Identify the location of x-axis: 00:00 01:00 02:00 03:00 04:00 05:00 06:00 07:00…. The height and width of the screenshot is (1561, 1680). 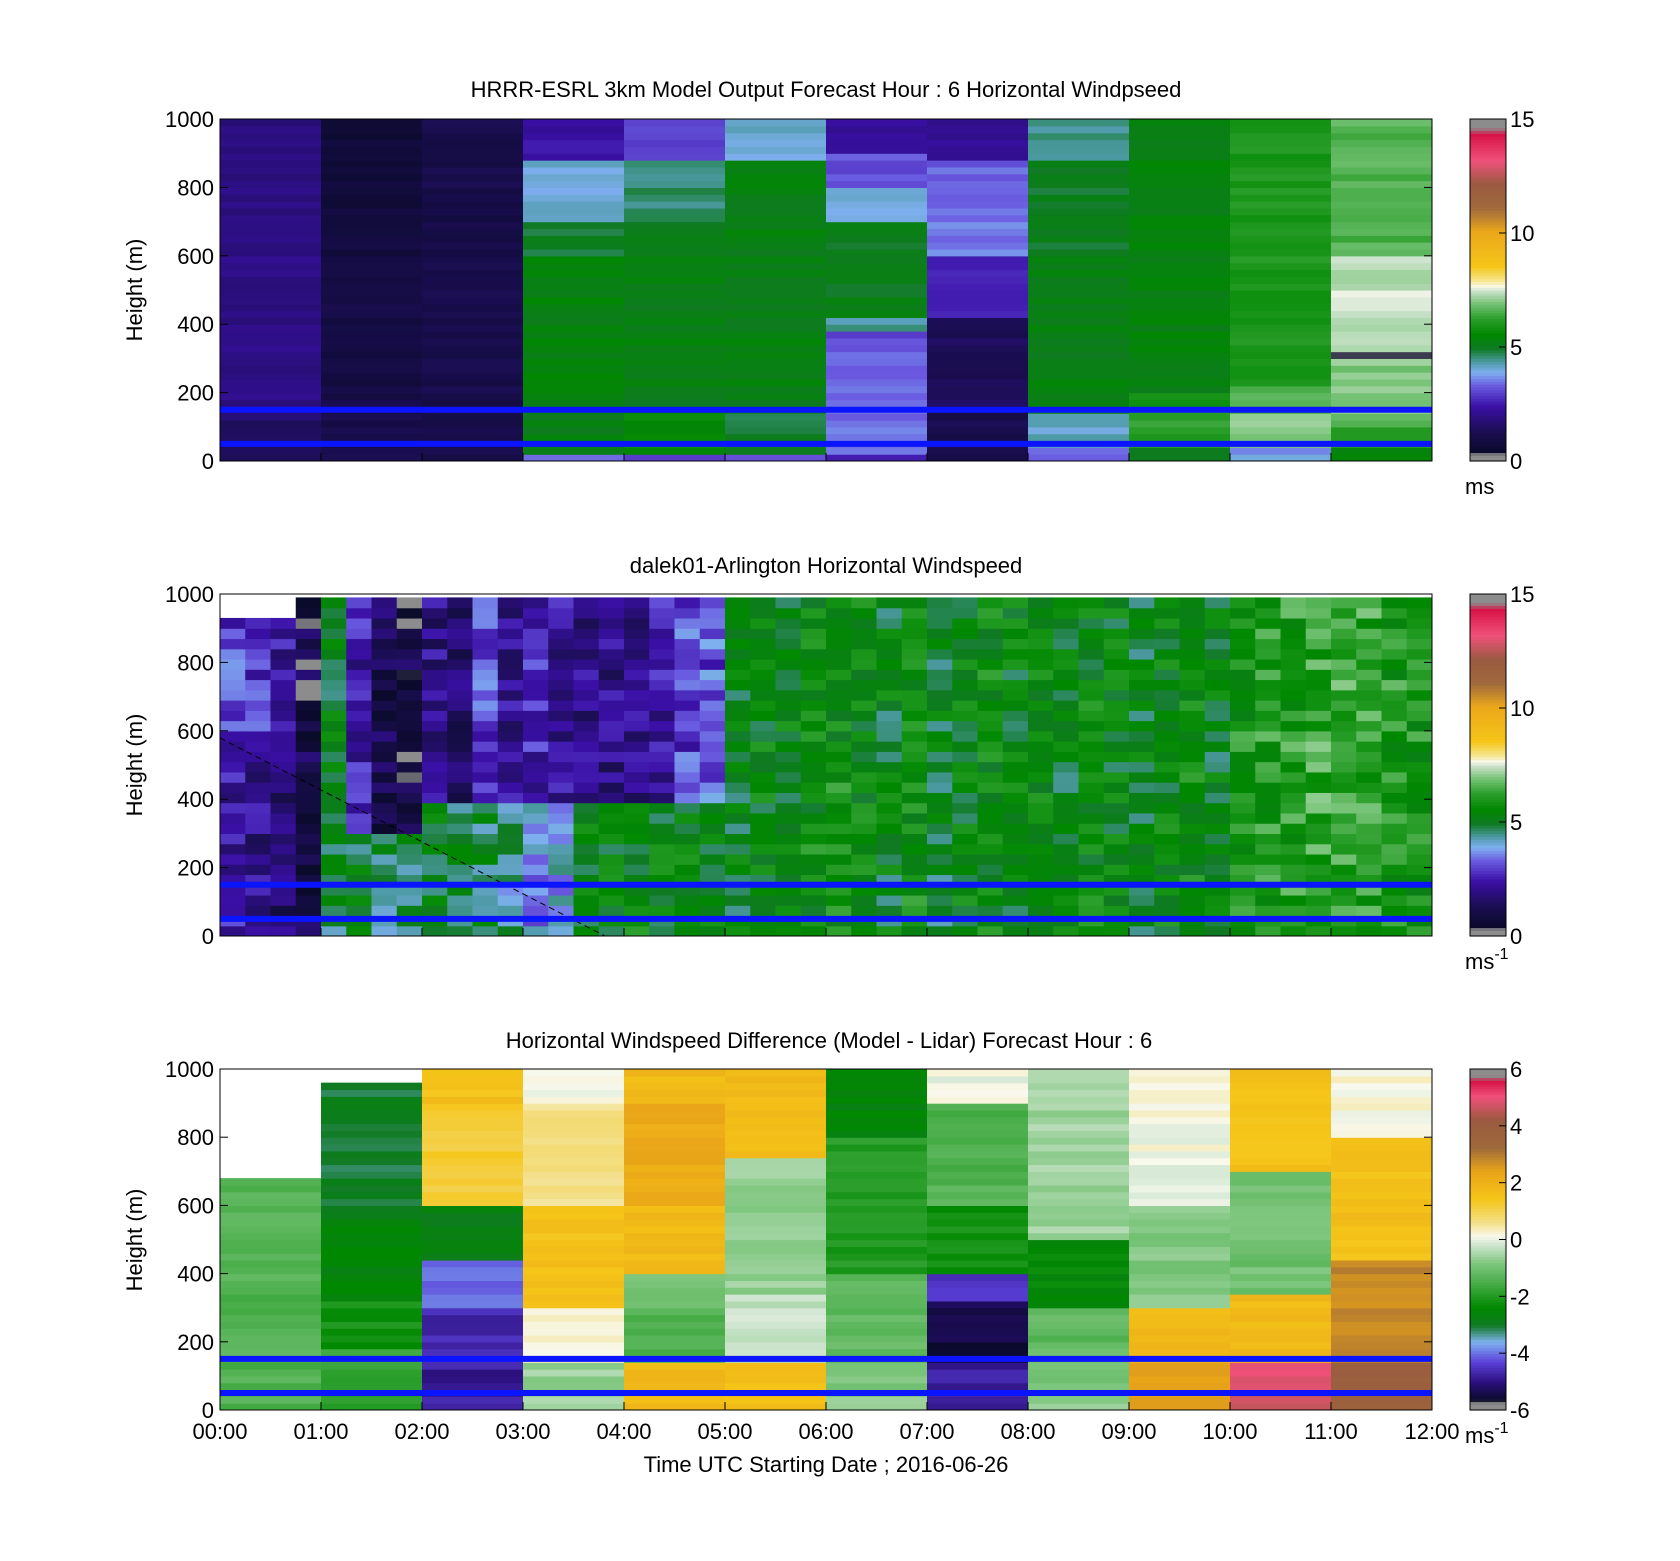
(826, 1423).